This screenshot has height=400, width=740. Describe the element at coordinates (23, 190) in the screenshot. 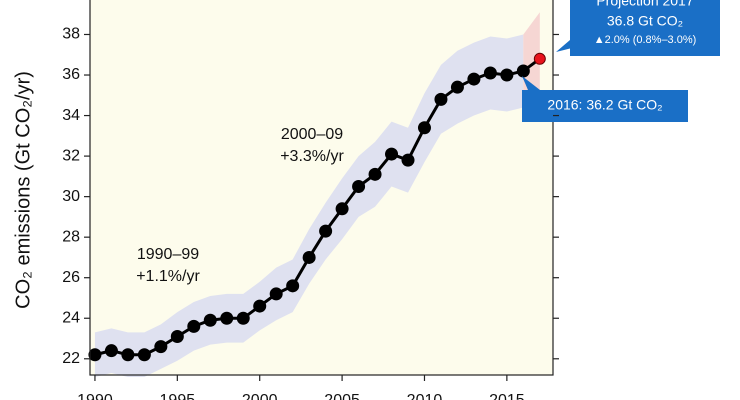

I see `y-axis-label: CO₂ emissions (Gt CO₂/yr)` at that location.